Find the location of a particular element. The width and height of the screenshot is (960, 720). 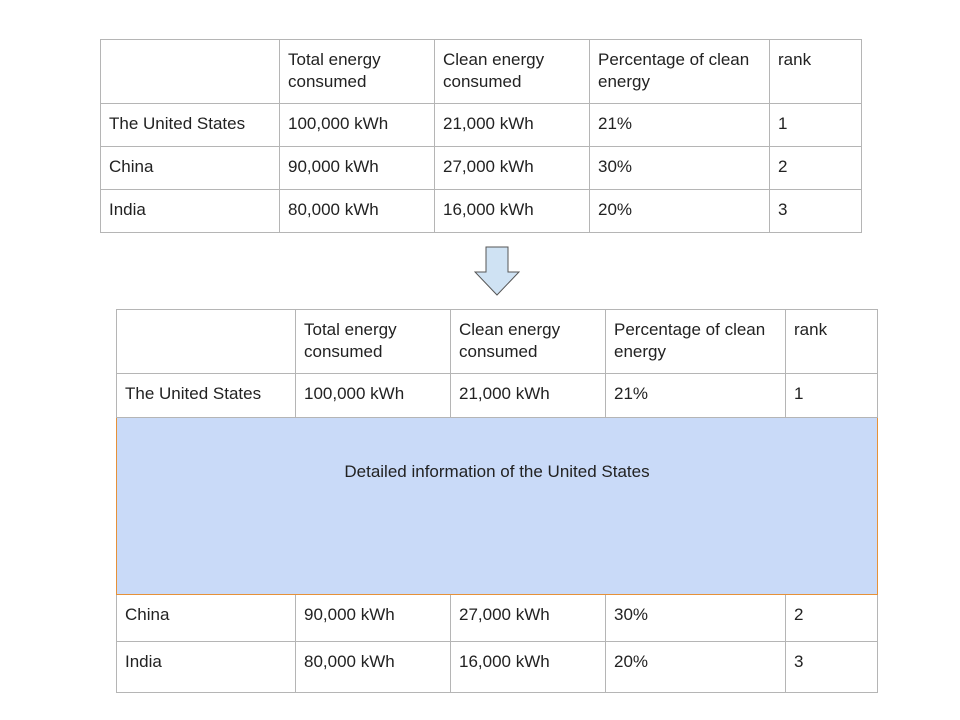

down-arrow-icon is located at coordinates (497, 271).